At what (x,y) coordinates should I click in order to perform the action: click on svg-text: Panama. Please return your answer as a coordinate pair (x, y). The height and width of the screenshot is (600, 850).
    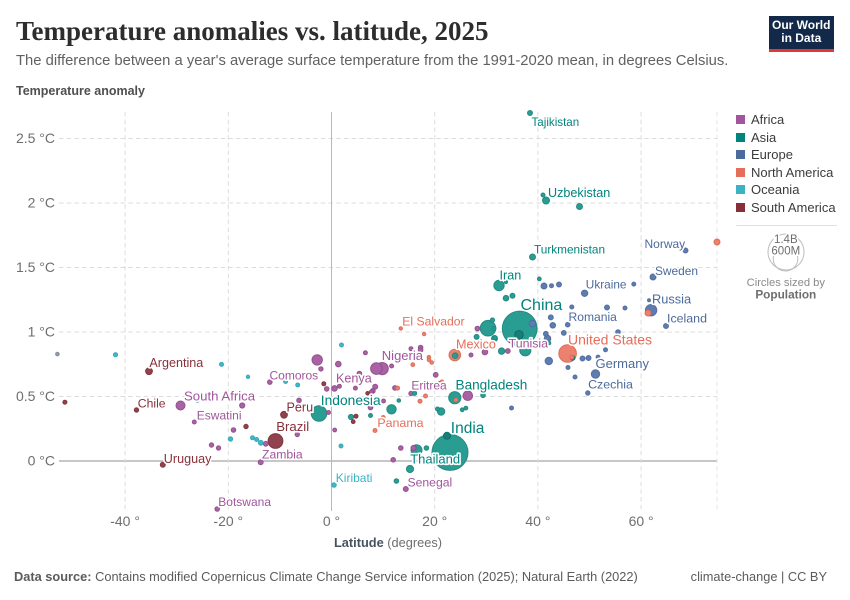
    Looking at the image, I should click on (400, 423).